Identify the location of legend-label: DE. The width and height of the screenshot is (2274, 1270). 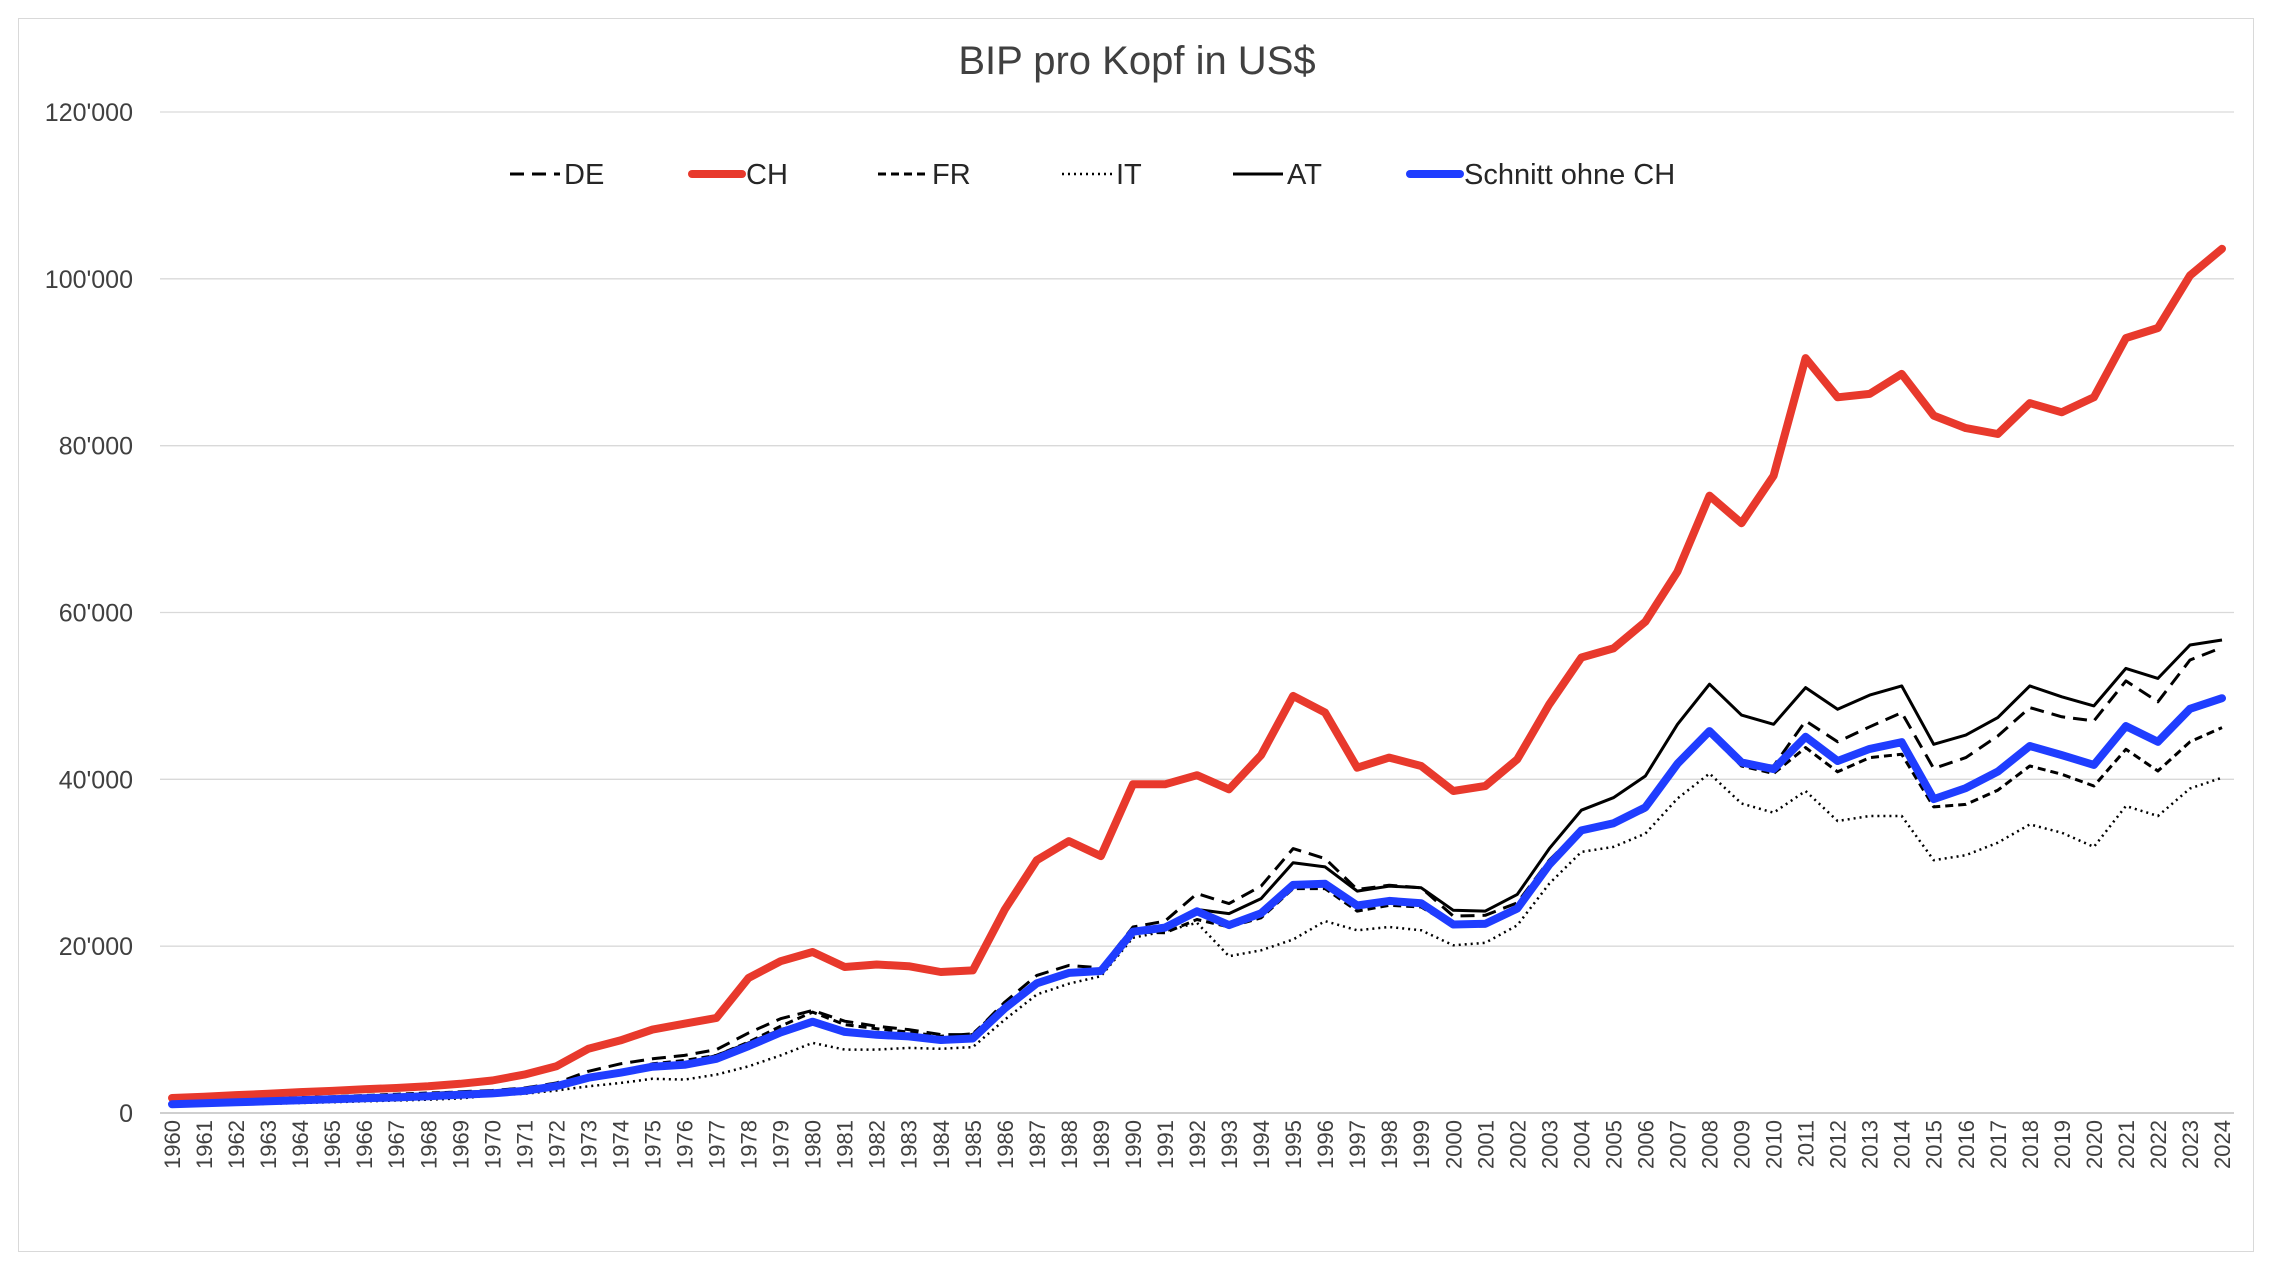
(584, 175).